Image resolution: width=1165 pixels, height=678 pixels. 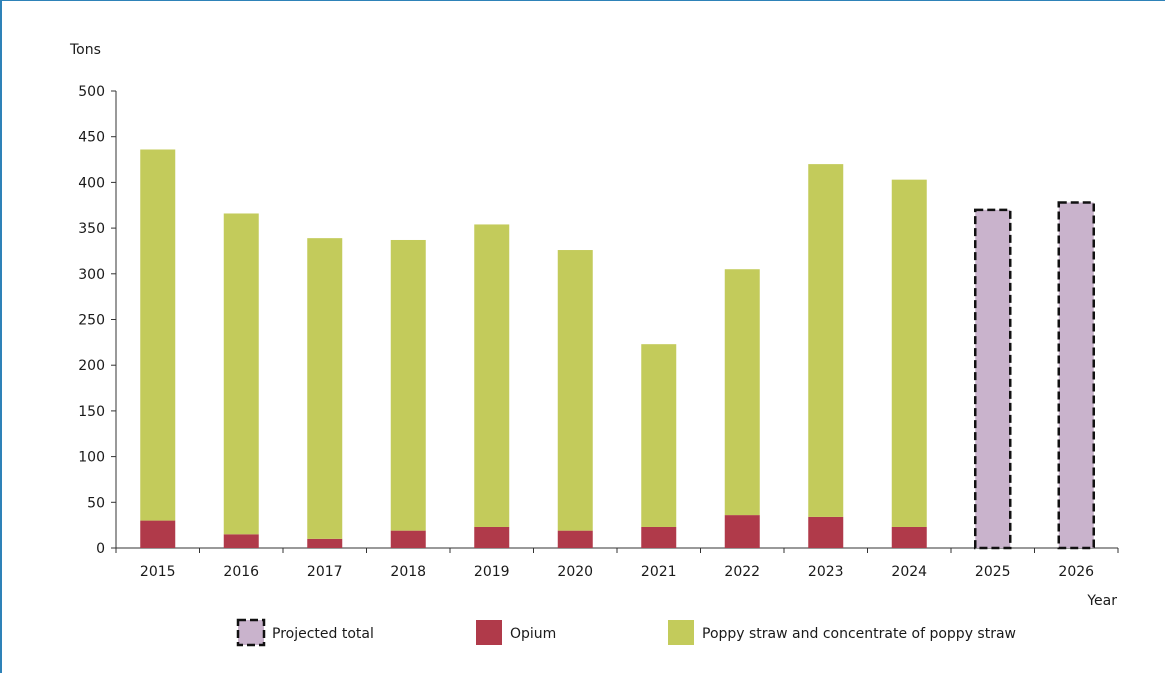 What do you see at coordinates (325, 572) in the screenshot?
I see `x-tick-label: 2017` at bounding box center [325, 572].